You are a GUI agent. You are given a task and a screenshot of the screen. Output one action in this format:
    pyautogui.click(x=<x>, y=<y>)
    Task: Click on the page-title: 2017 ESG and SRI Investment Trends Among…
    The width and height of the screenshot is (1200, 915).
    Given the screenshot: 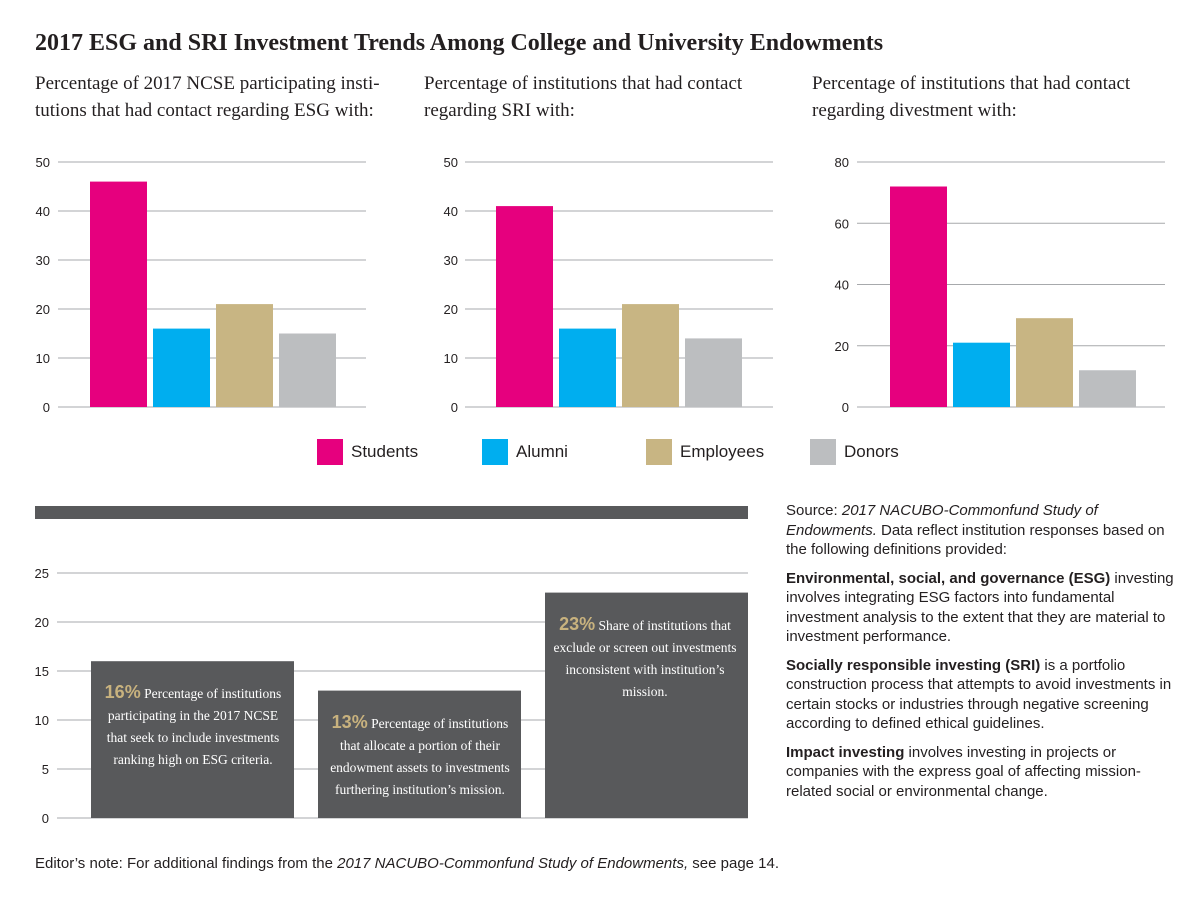 What is the action you would take?
    pyautogui.click(x=459, y=43)
    